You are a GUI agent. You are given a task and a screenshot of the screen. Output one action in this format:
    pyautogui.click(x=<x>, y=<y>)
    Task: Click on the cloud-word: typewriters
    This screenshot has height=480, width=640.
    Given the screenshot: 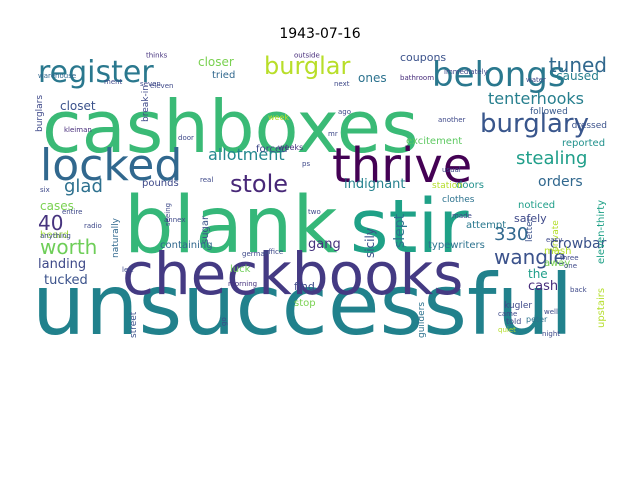 What is the action you would take?
    pyautogui.click(x=456, y=245)
    